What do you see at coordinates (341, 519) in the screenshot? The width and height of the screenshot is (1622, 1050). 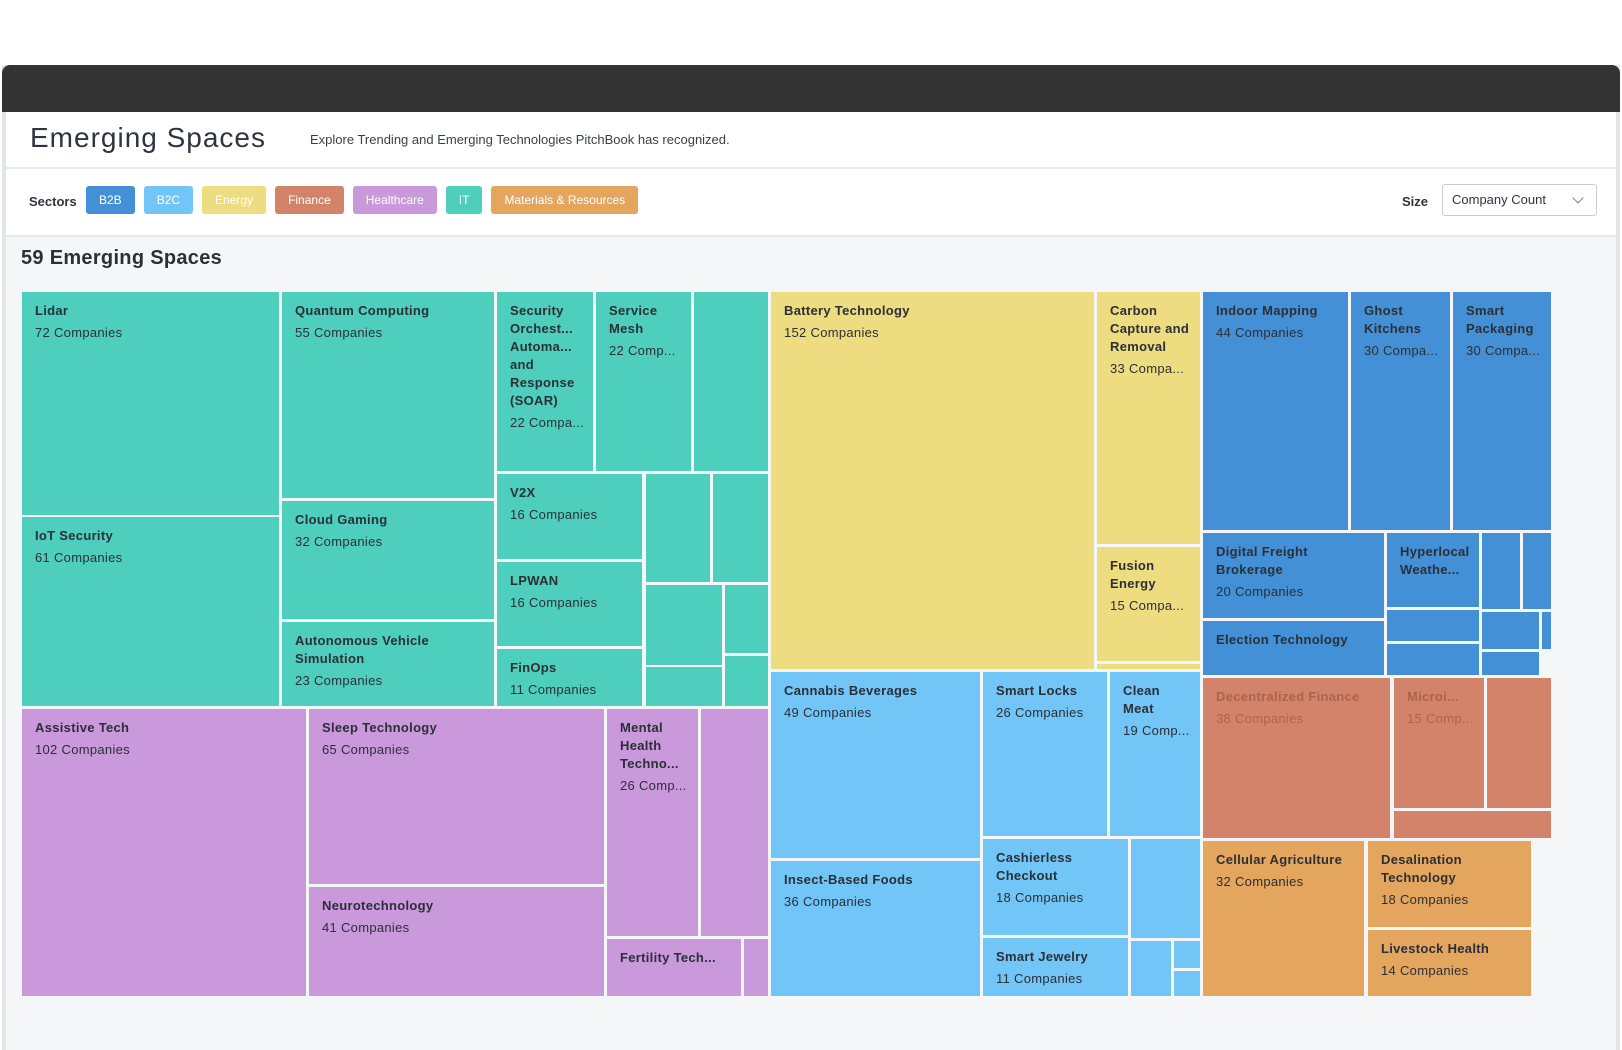 I see `tile-name: Cloud Gaming` at bounding box center [341, 519].